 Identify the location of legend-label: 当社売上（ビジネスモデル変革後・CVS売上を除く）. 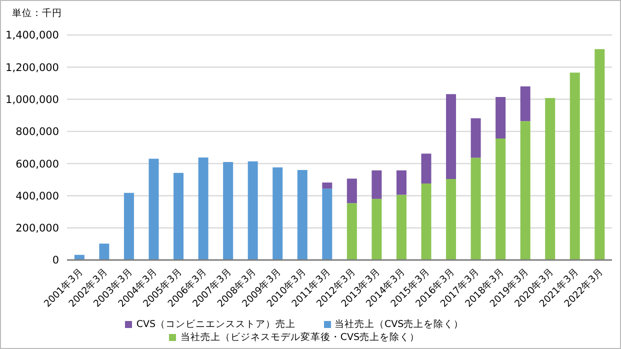
(300, 337).